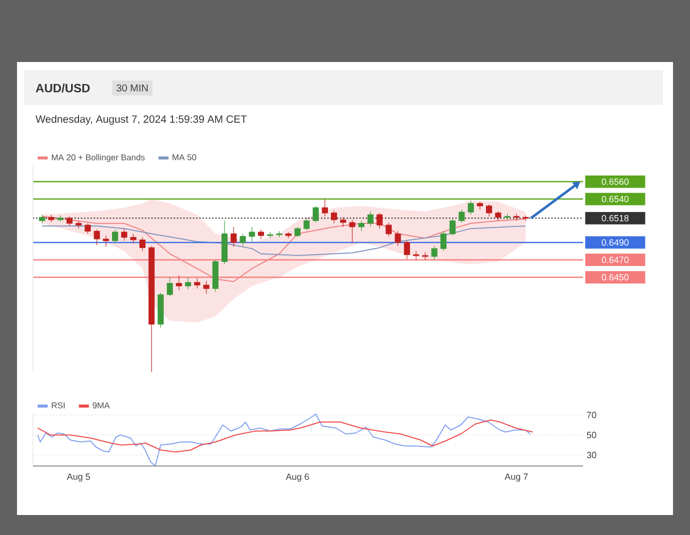  What do you see at coordinates (63, 88) in the screenshot?
I see `chart-title: AUD/USD` at bounding box center [63, 88].